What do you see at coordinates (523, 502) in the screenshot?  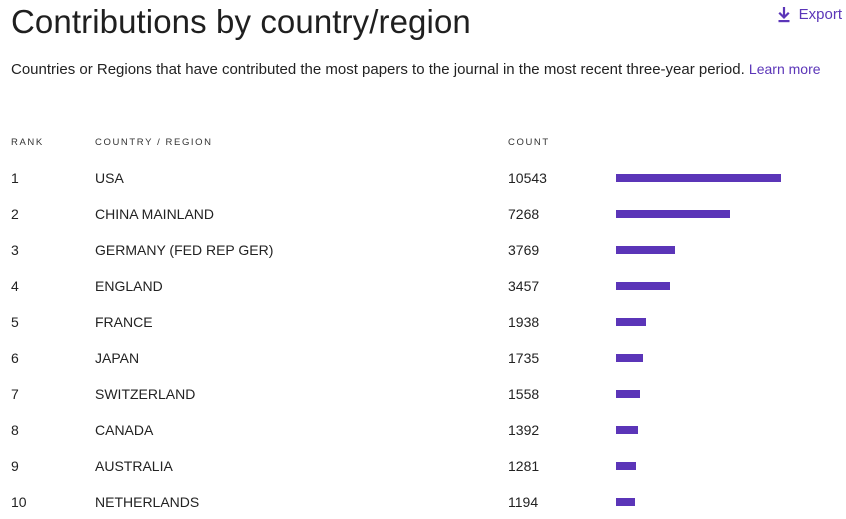 I see `count-cell: 1194` at bounding box center [523, 502].